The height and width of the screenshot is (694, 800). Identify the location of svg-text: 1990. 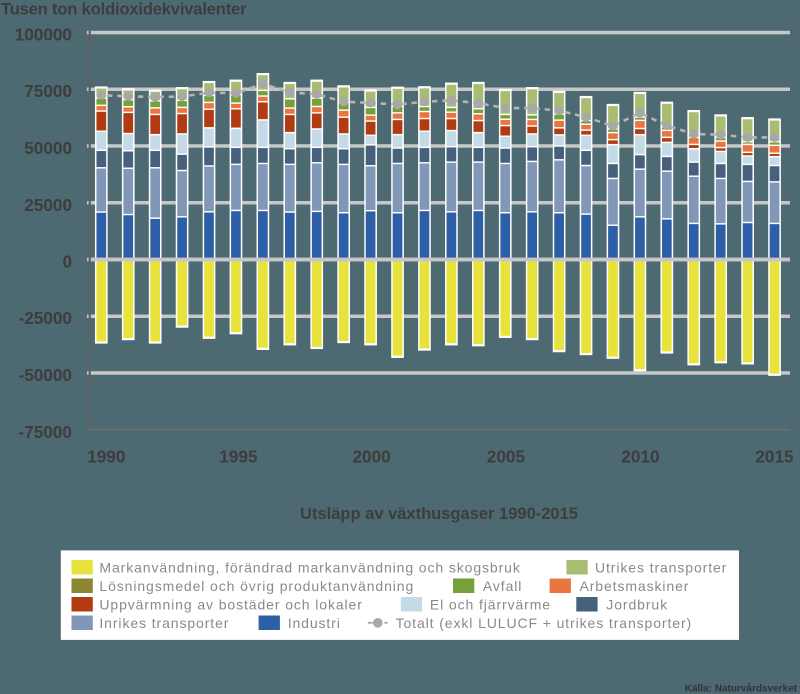
(106, 457).